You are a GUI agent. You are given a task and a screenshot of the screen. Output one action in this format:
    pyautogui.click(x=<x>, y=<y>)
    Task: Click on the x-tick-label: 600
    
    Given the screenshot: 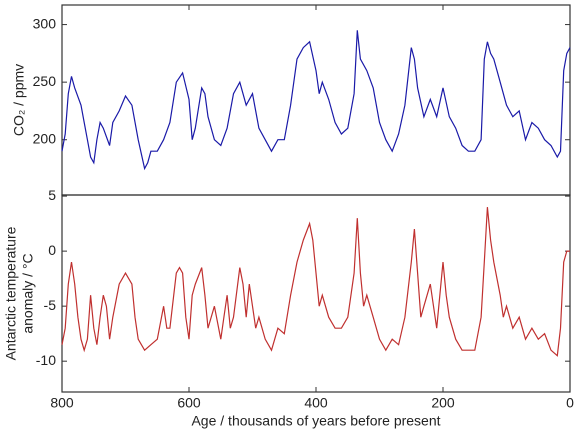 What is the action you would take?
    pyautogui.click(x=189, y=403)
    